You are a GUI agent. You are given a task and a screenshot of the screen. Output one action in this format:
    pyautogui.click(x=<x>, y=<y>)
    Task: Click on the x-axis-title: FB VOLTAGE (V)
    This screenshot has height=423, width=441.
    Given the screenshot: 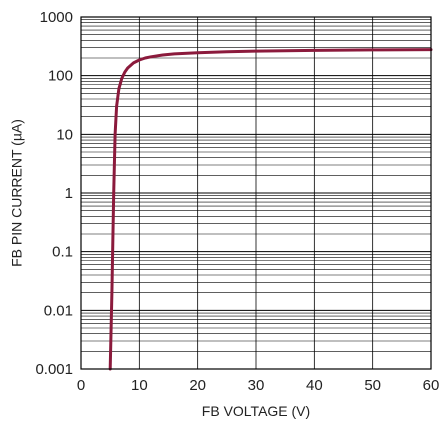 What is the action you would take?
    pyautogui.click(x=256, y=411)
    